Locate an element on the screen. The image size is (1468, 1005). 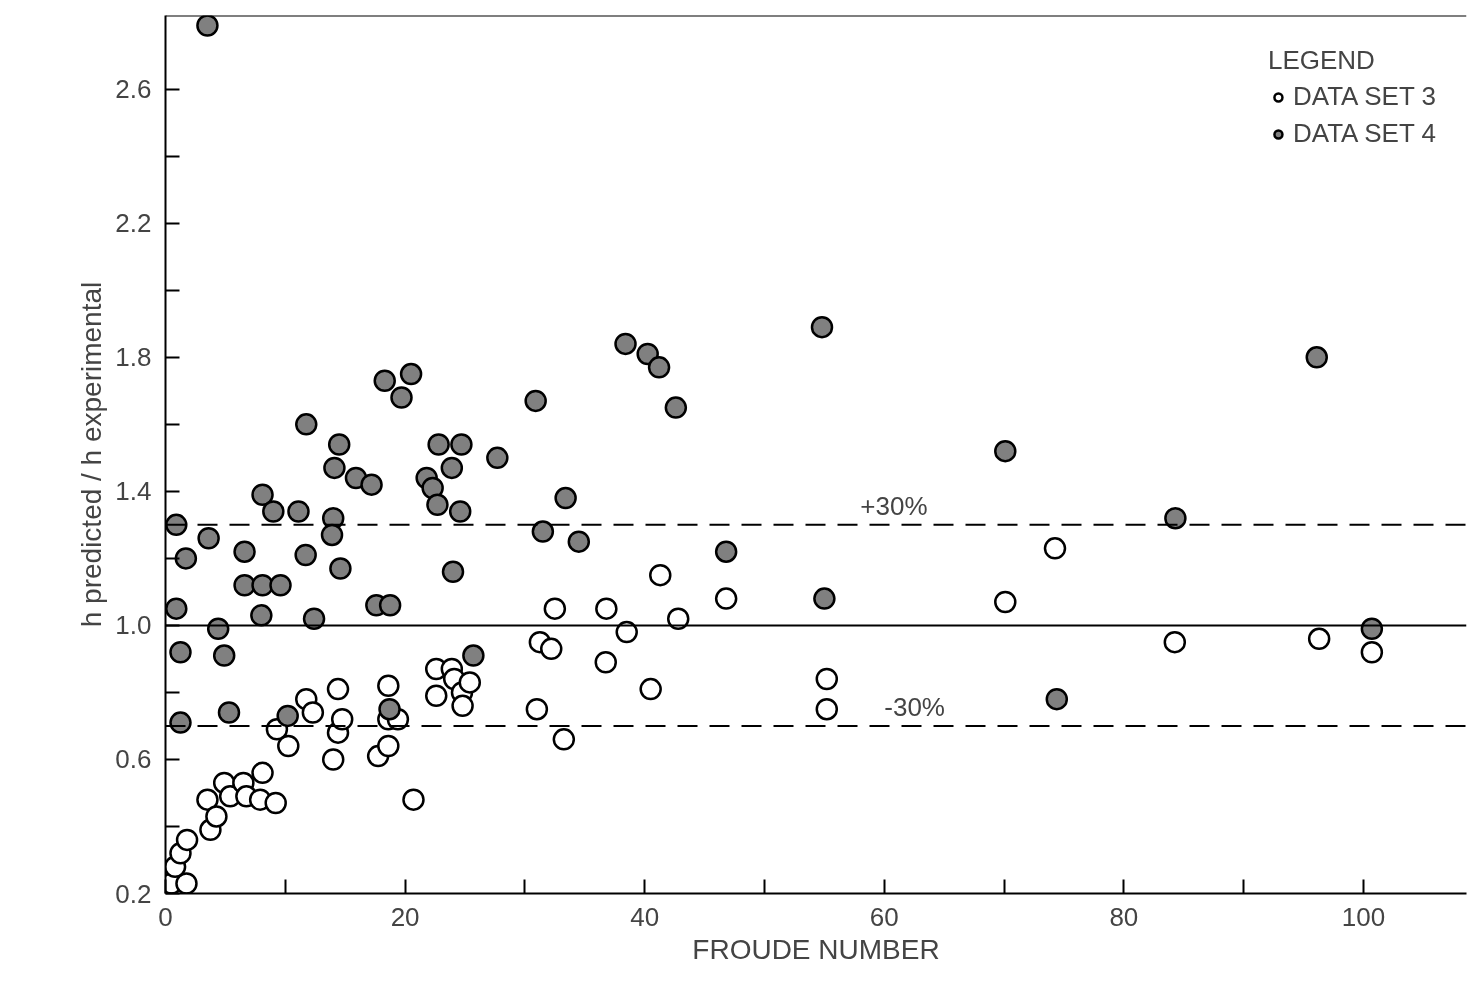
y-tick-label: 0.2 is located at coordinates (133, 893).